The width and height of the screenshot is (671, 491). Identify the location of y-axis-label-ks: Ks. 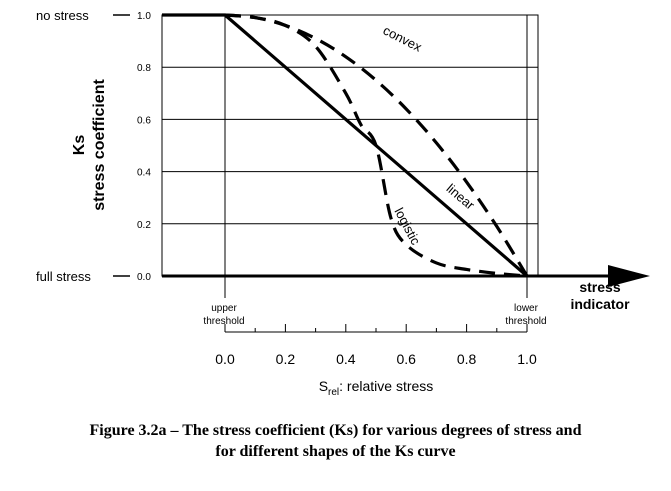
(79, 145).